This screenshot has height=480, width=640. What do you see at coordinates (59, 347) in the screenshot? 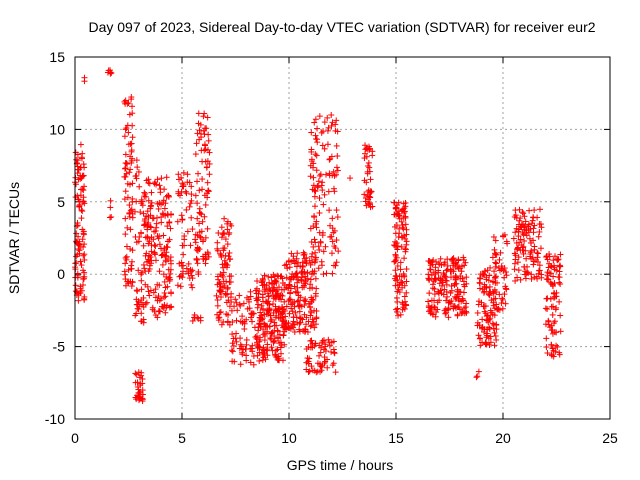
I see `y-tick-label: -5` at bounding box center [59, 347].